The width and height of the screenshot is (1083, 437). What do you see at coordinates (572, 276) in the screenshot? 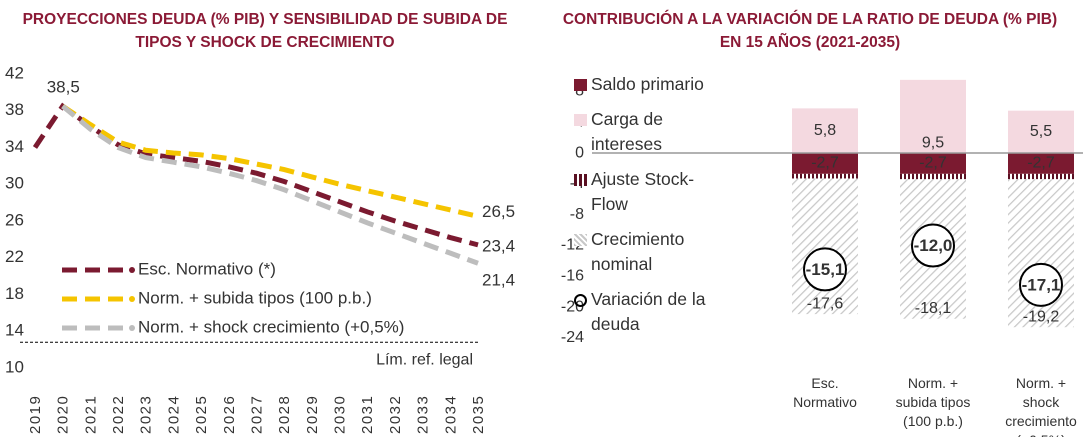
I see `y-tick-label: -16` at bounding box center [572, 276].